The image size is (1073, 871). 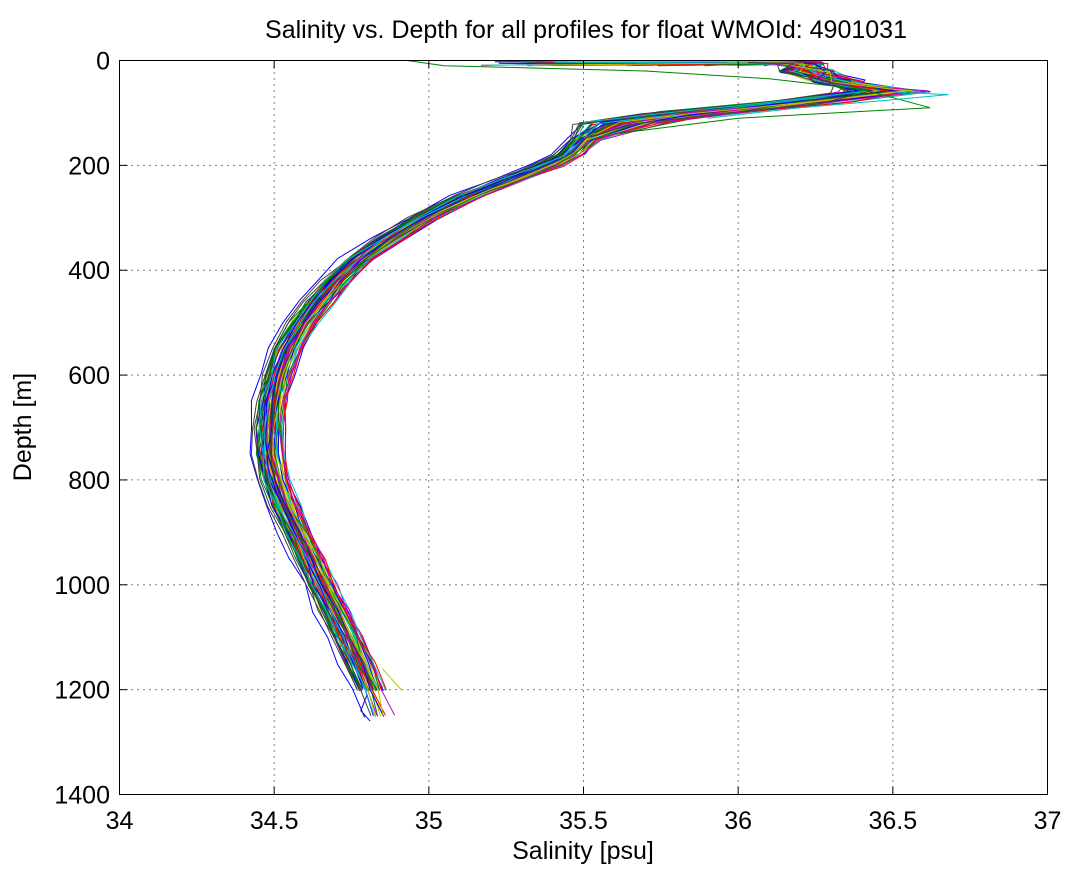 What do you see at coordinates (82, 586) in the screenshot?
I see `y-tick-label: 1000` at bounding box center [82, 586].